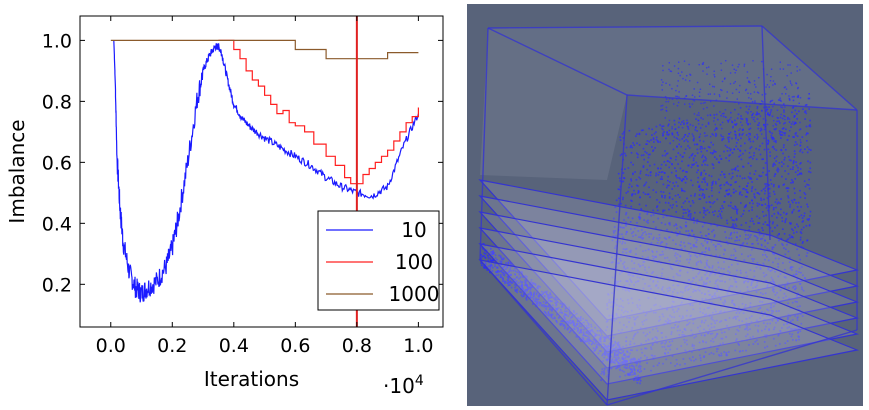  I want to click on x-tick-label: 1.0, so click(418, 346).